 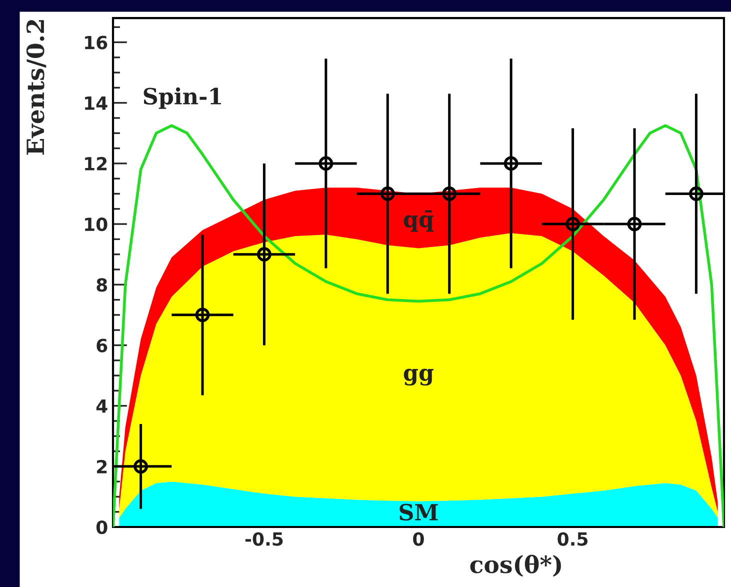 What do you see at coordinates (102, 527) in the screenshot?
I see `y-tick-label: 0` at bounding box center [102, 527].